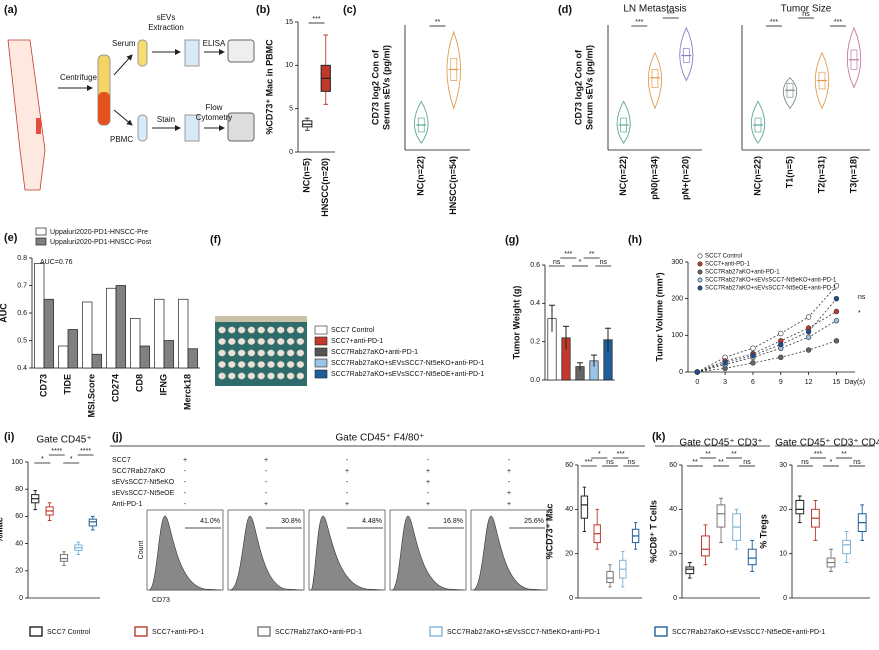 The height and width of the screenshot is (650, 879). Describe the element at coordinates (318, 632) in the screenshot. I see `legend-label: SCC7Rab27aKO+anti-PD-1` at that location.